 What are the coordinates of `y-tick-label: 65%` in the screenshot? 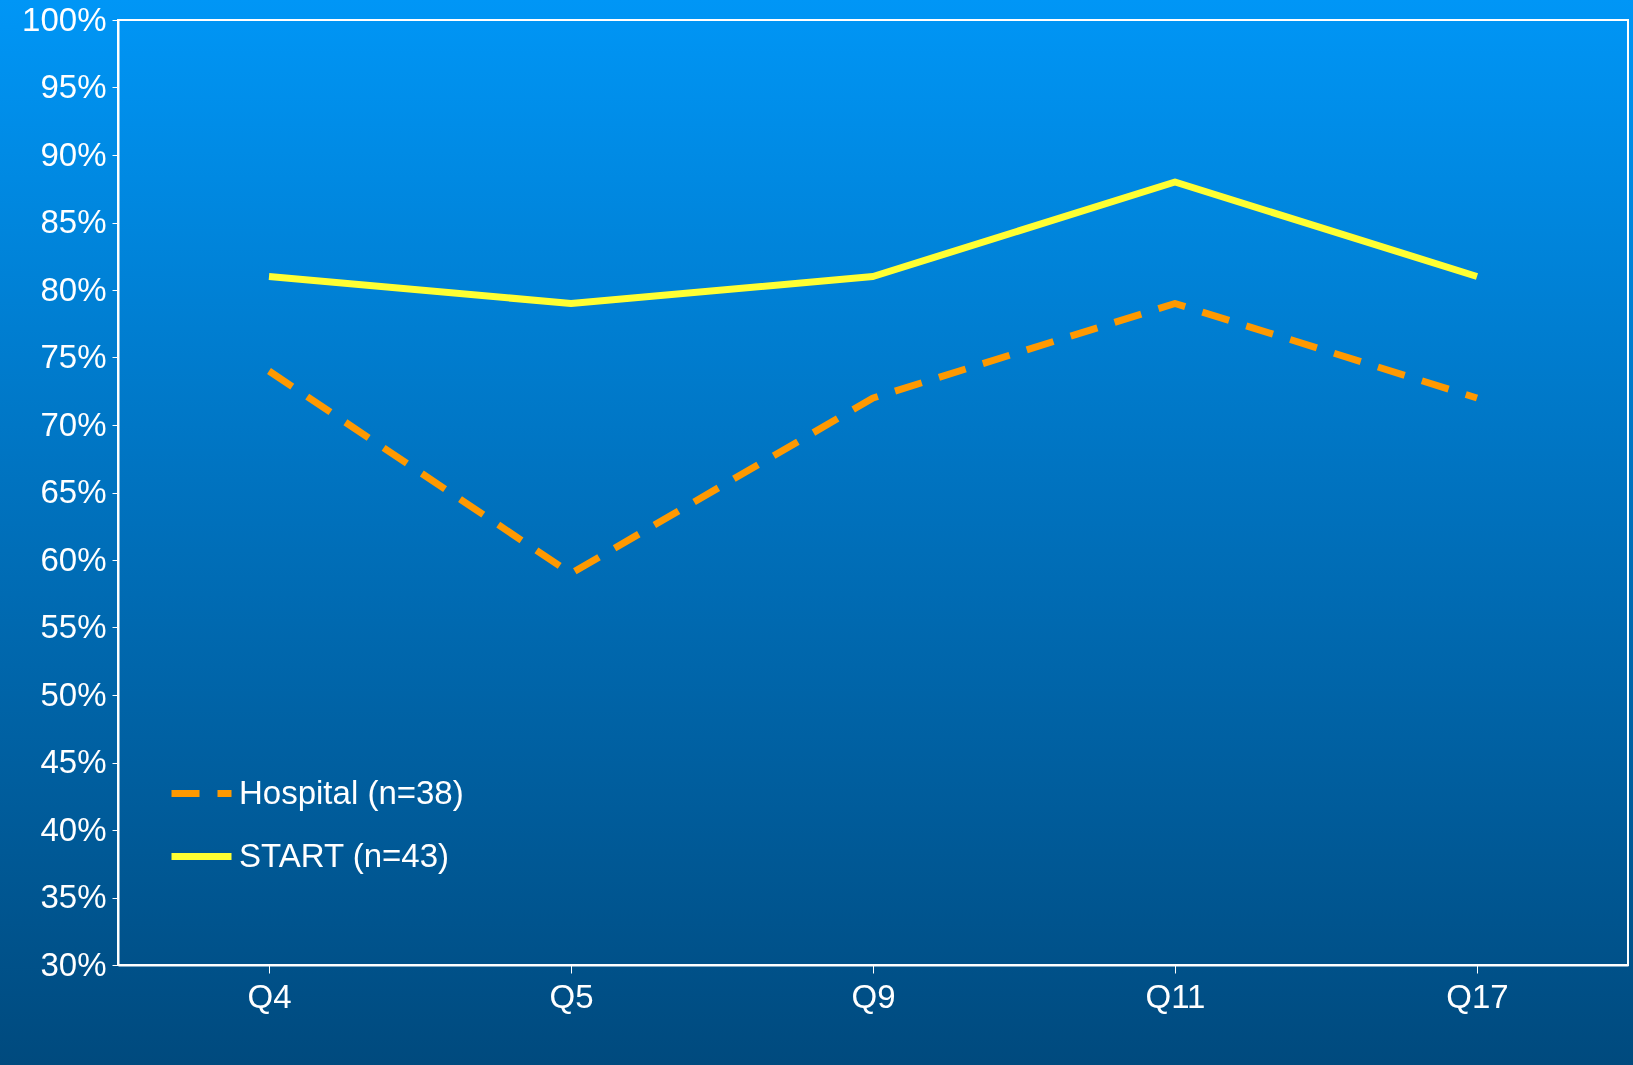 It's located at (73, 491).